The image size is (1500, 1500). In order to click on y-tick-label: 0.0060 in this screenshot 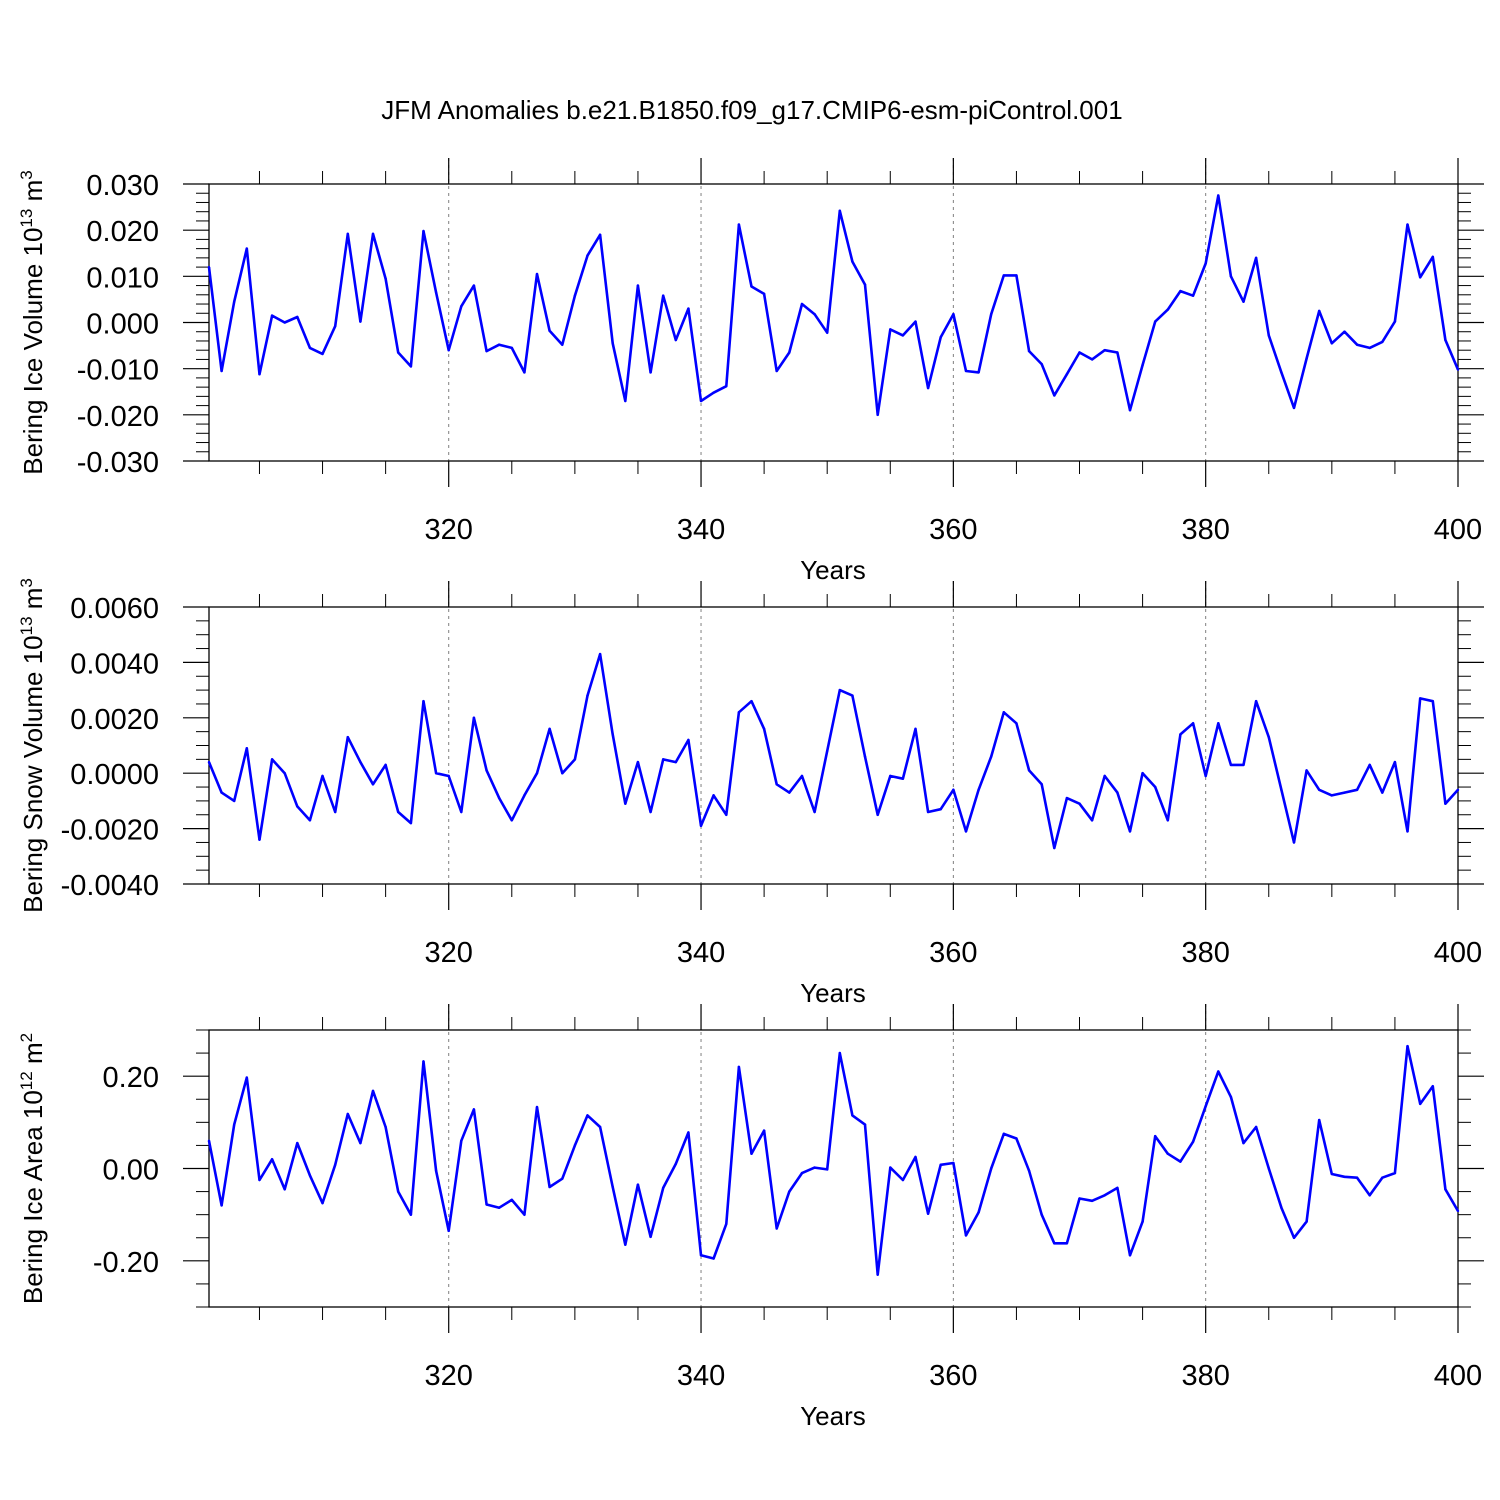, I will do `click(114, 609)`.